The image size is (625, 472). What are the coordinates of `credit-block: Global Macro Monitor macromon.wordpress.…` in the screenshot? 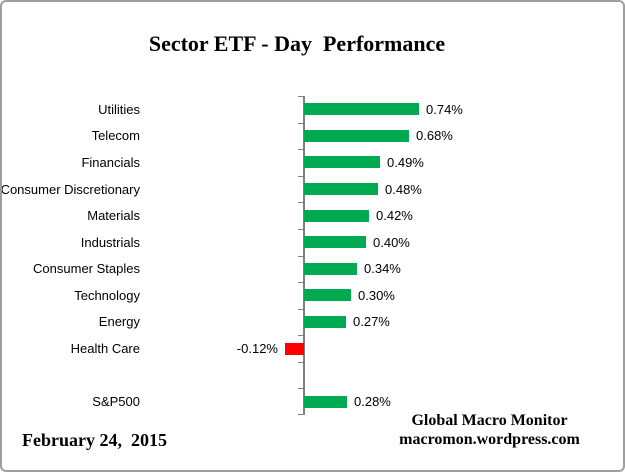 It's located at (489, 430).